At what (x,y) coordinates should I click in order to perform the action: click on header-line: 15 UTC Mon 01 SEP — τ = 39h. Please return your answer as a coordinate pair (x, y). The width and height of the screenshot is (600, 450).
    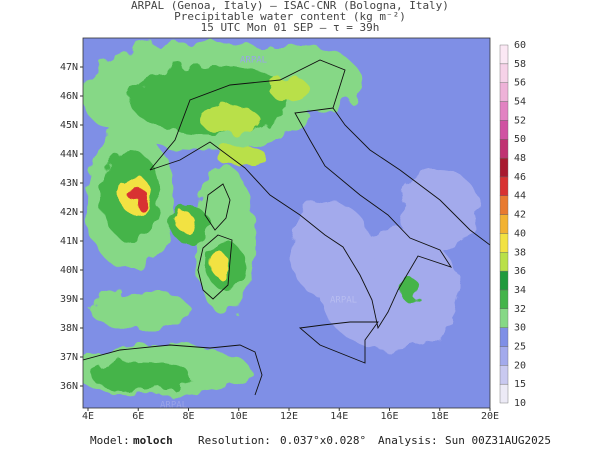
    Looking at the image, I should click on (290, 27).